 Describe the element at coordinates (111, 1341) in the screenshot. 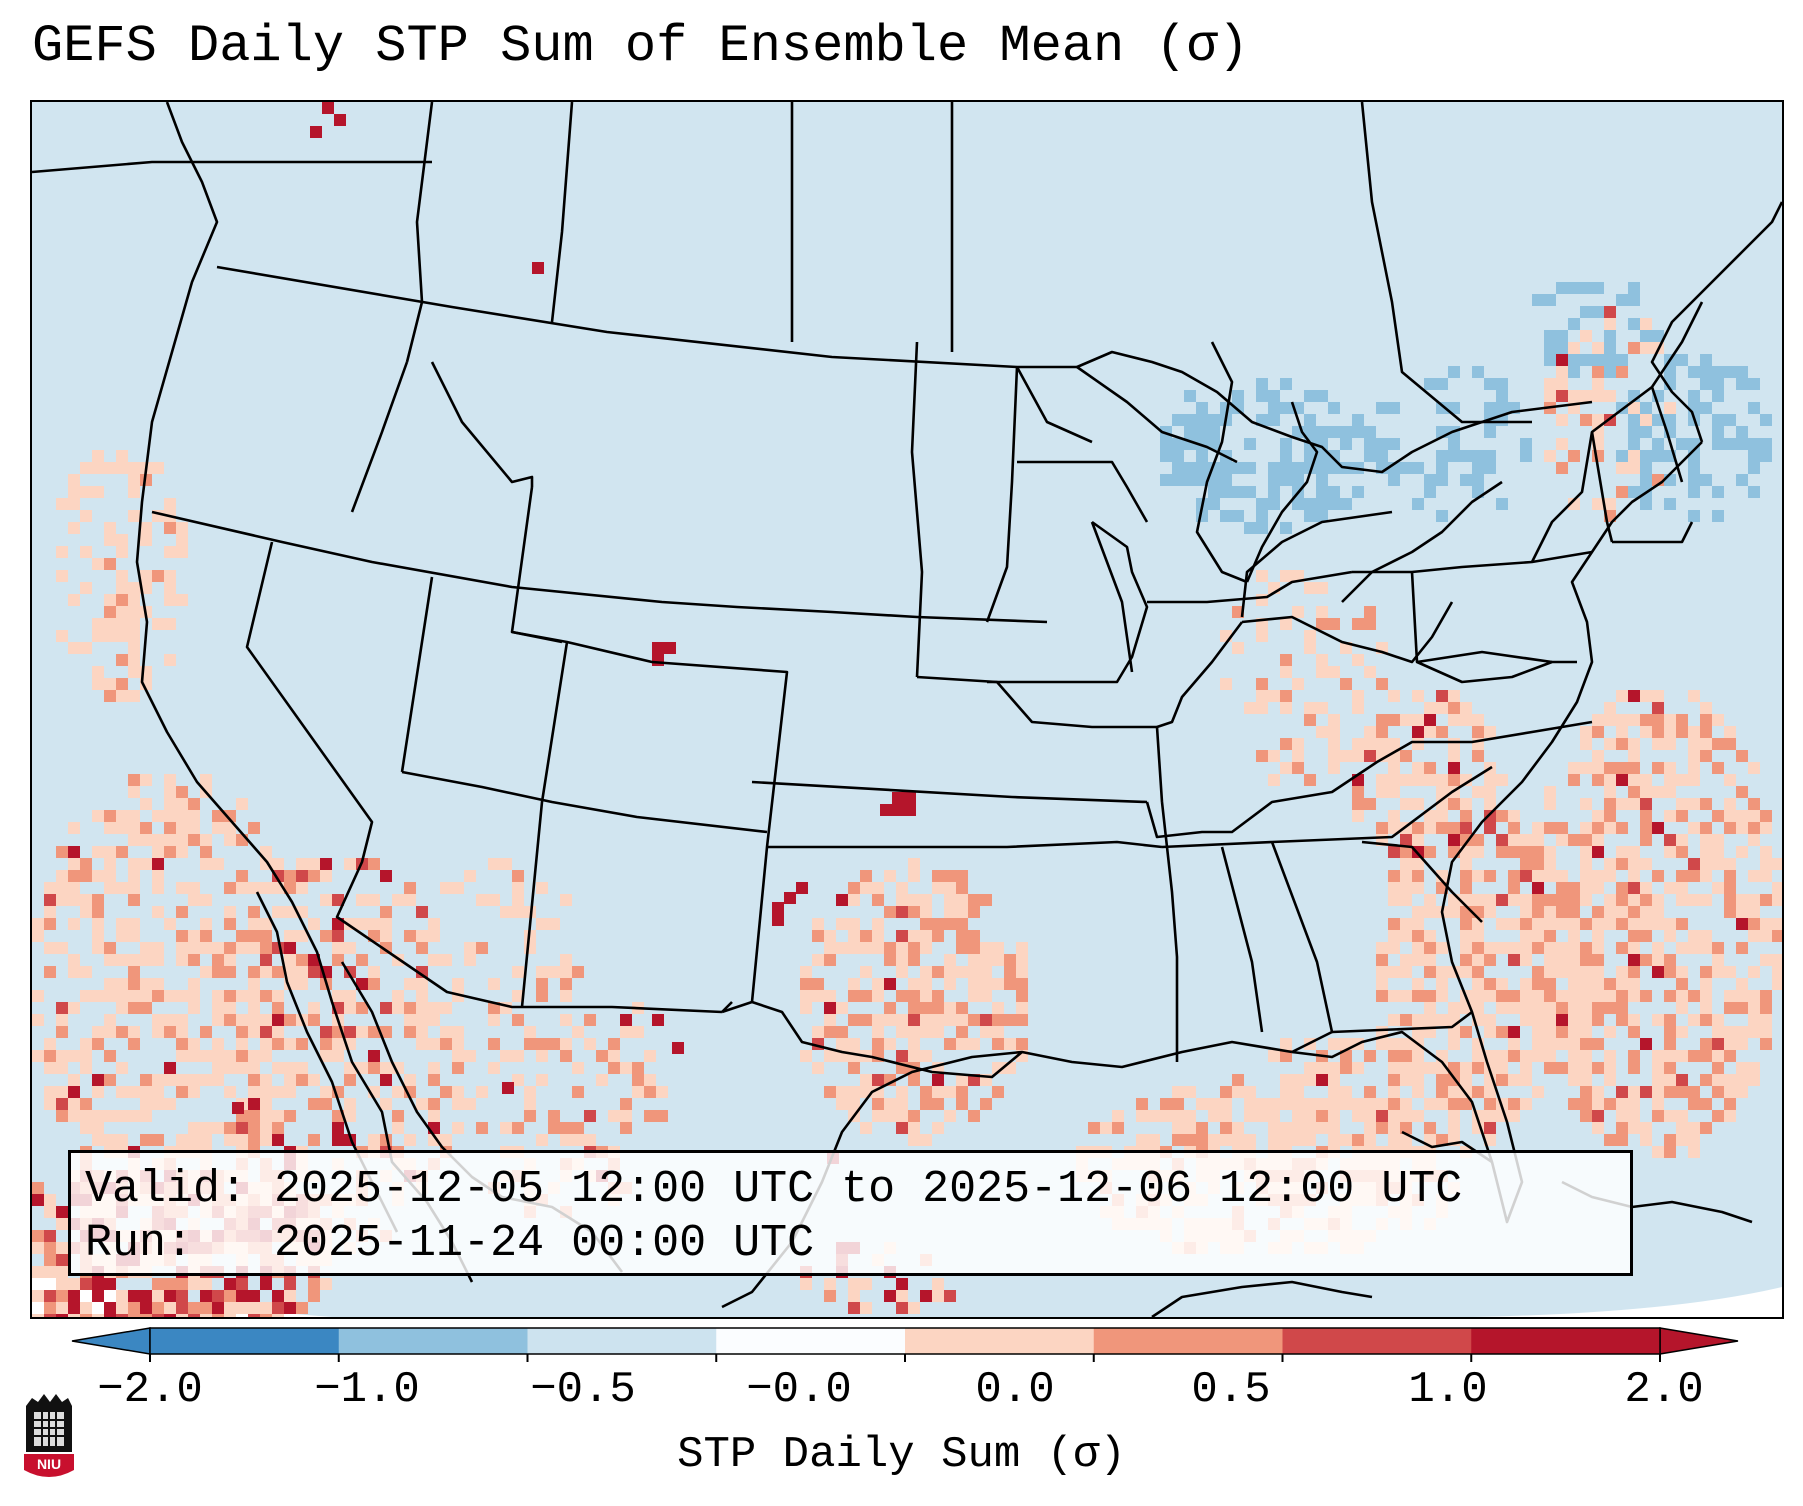

I see `colorbar-extend-low` at that location.